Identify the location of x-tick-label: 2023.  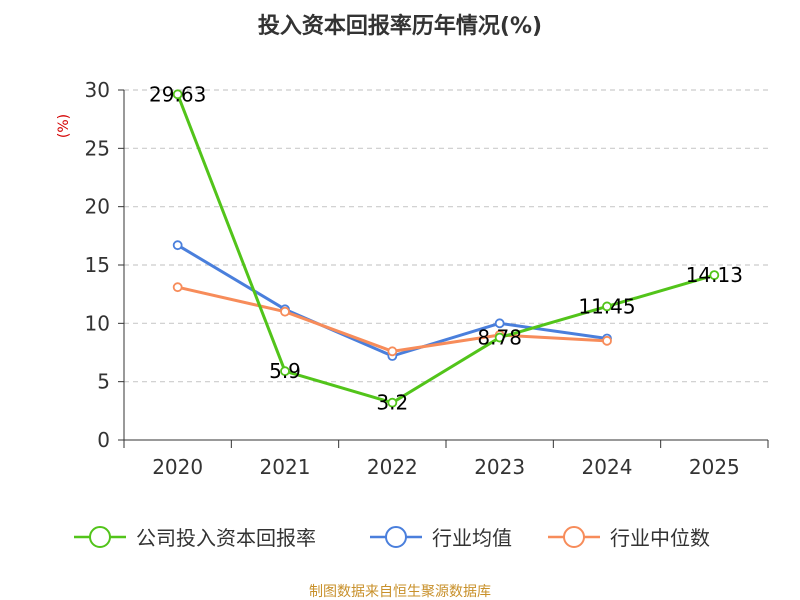
(499, 467).